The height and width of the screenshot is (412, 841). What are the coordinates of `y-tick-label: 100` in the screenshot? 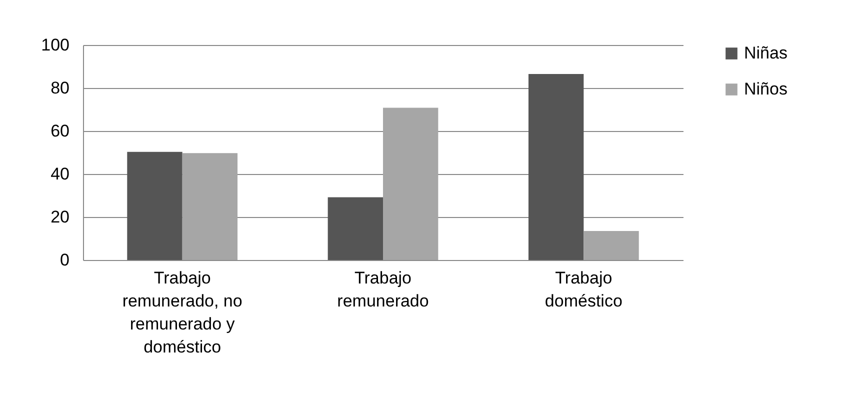 It's located at (55, 45).